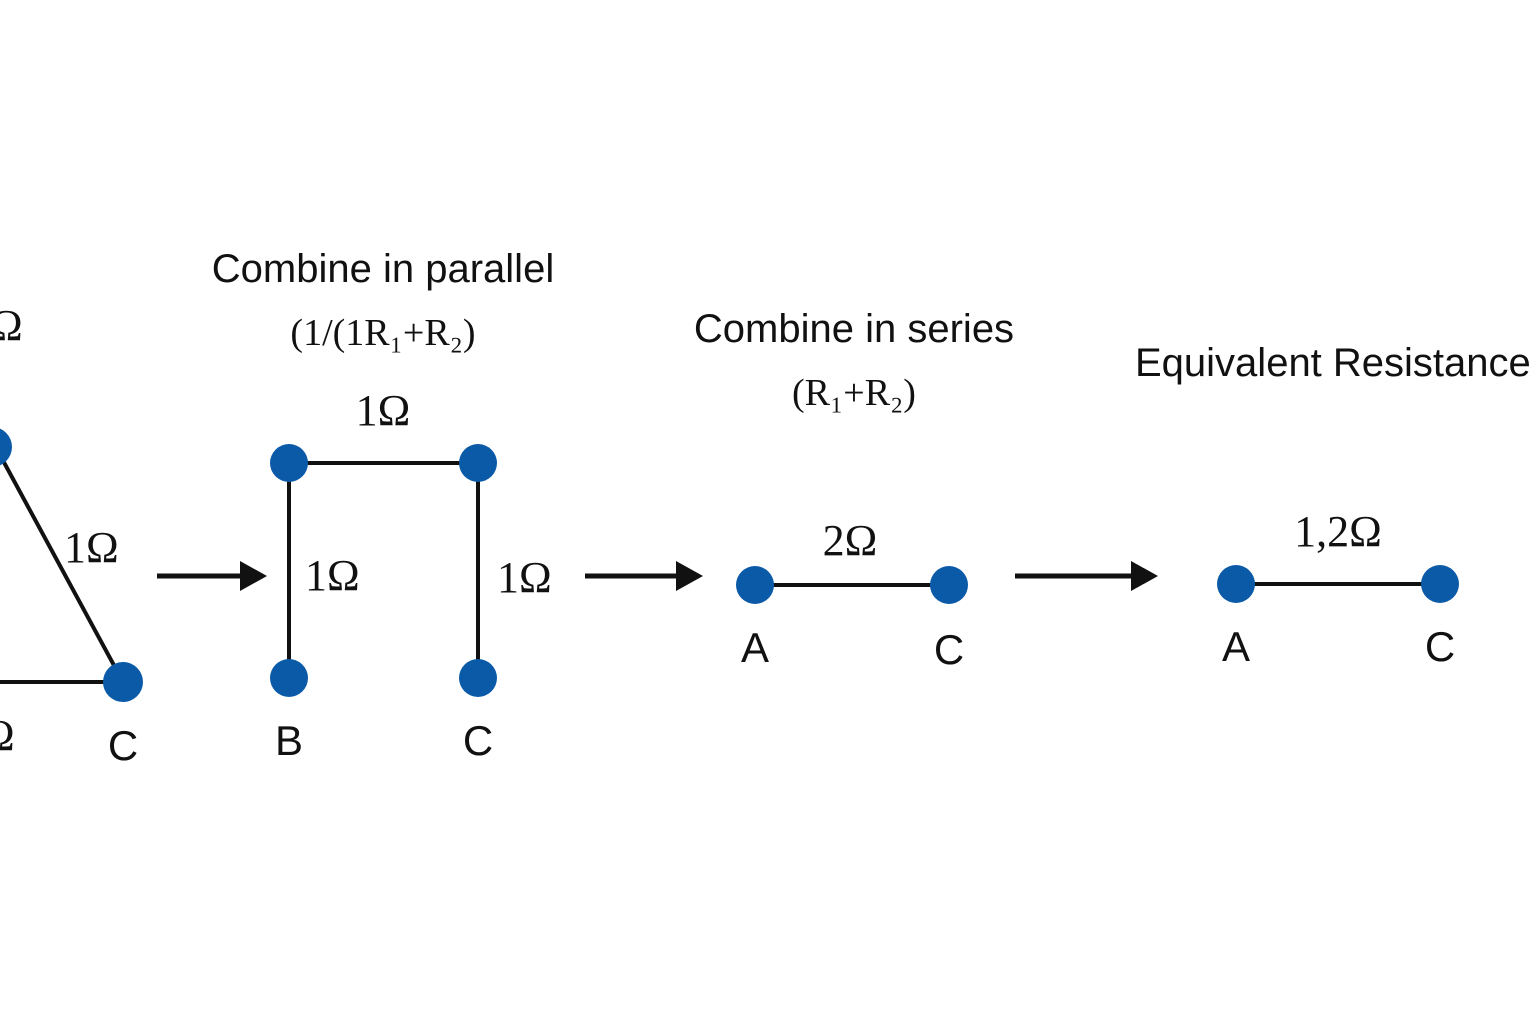 The width and height of the screenshot is (1536, 1024). Describe the element at coordinates (478, 678) in the screenshot. I see `stage2-node-c` at that location.